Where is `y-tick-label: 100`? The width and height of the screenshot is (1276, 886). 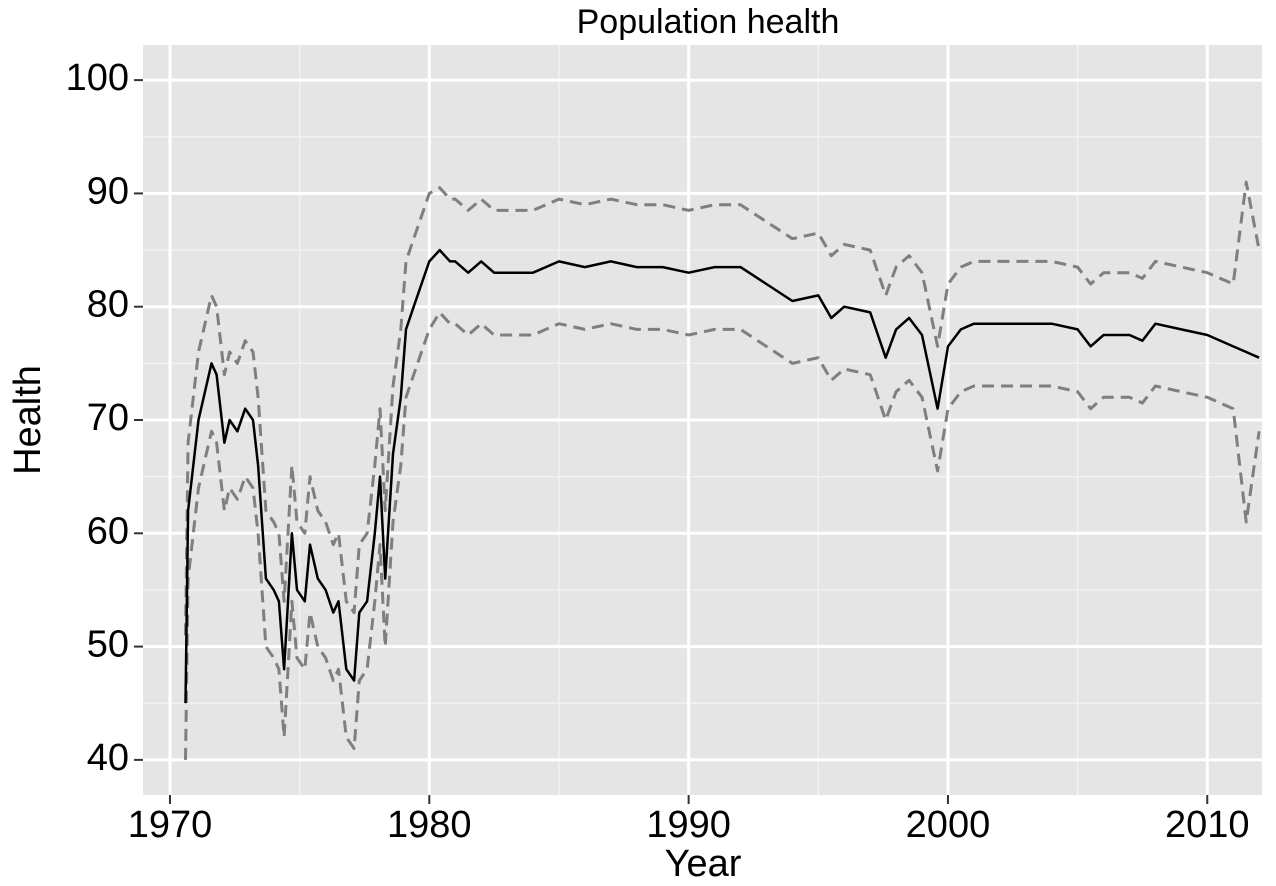
y-tick-label: 100 is located at coordinates (97, 78).